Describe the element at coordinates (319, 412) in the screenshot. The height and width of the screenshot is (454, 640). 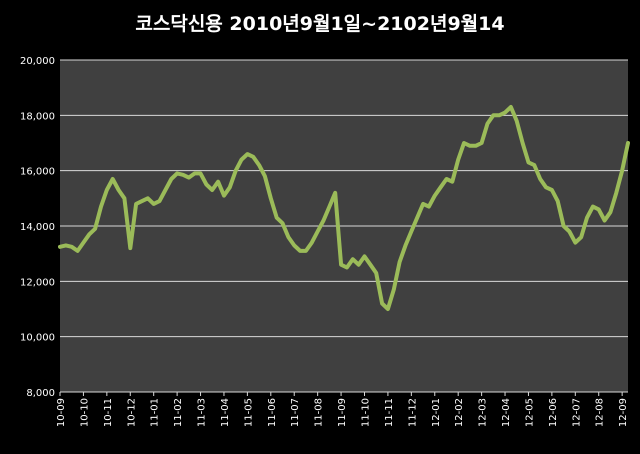
I see `x-tick-label: 11-08` at that location.